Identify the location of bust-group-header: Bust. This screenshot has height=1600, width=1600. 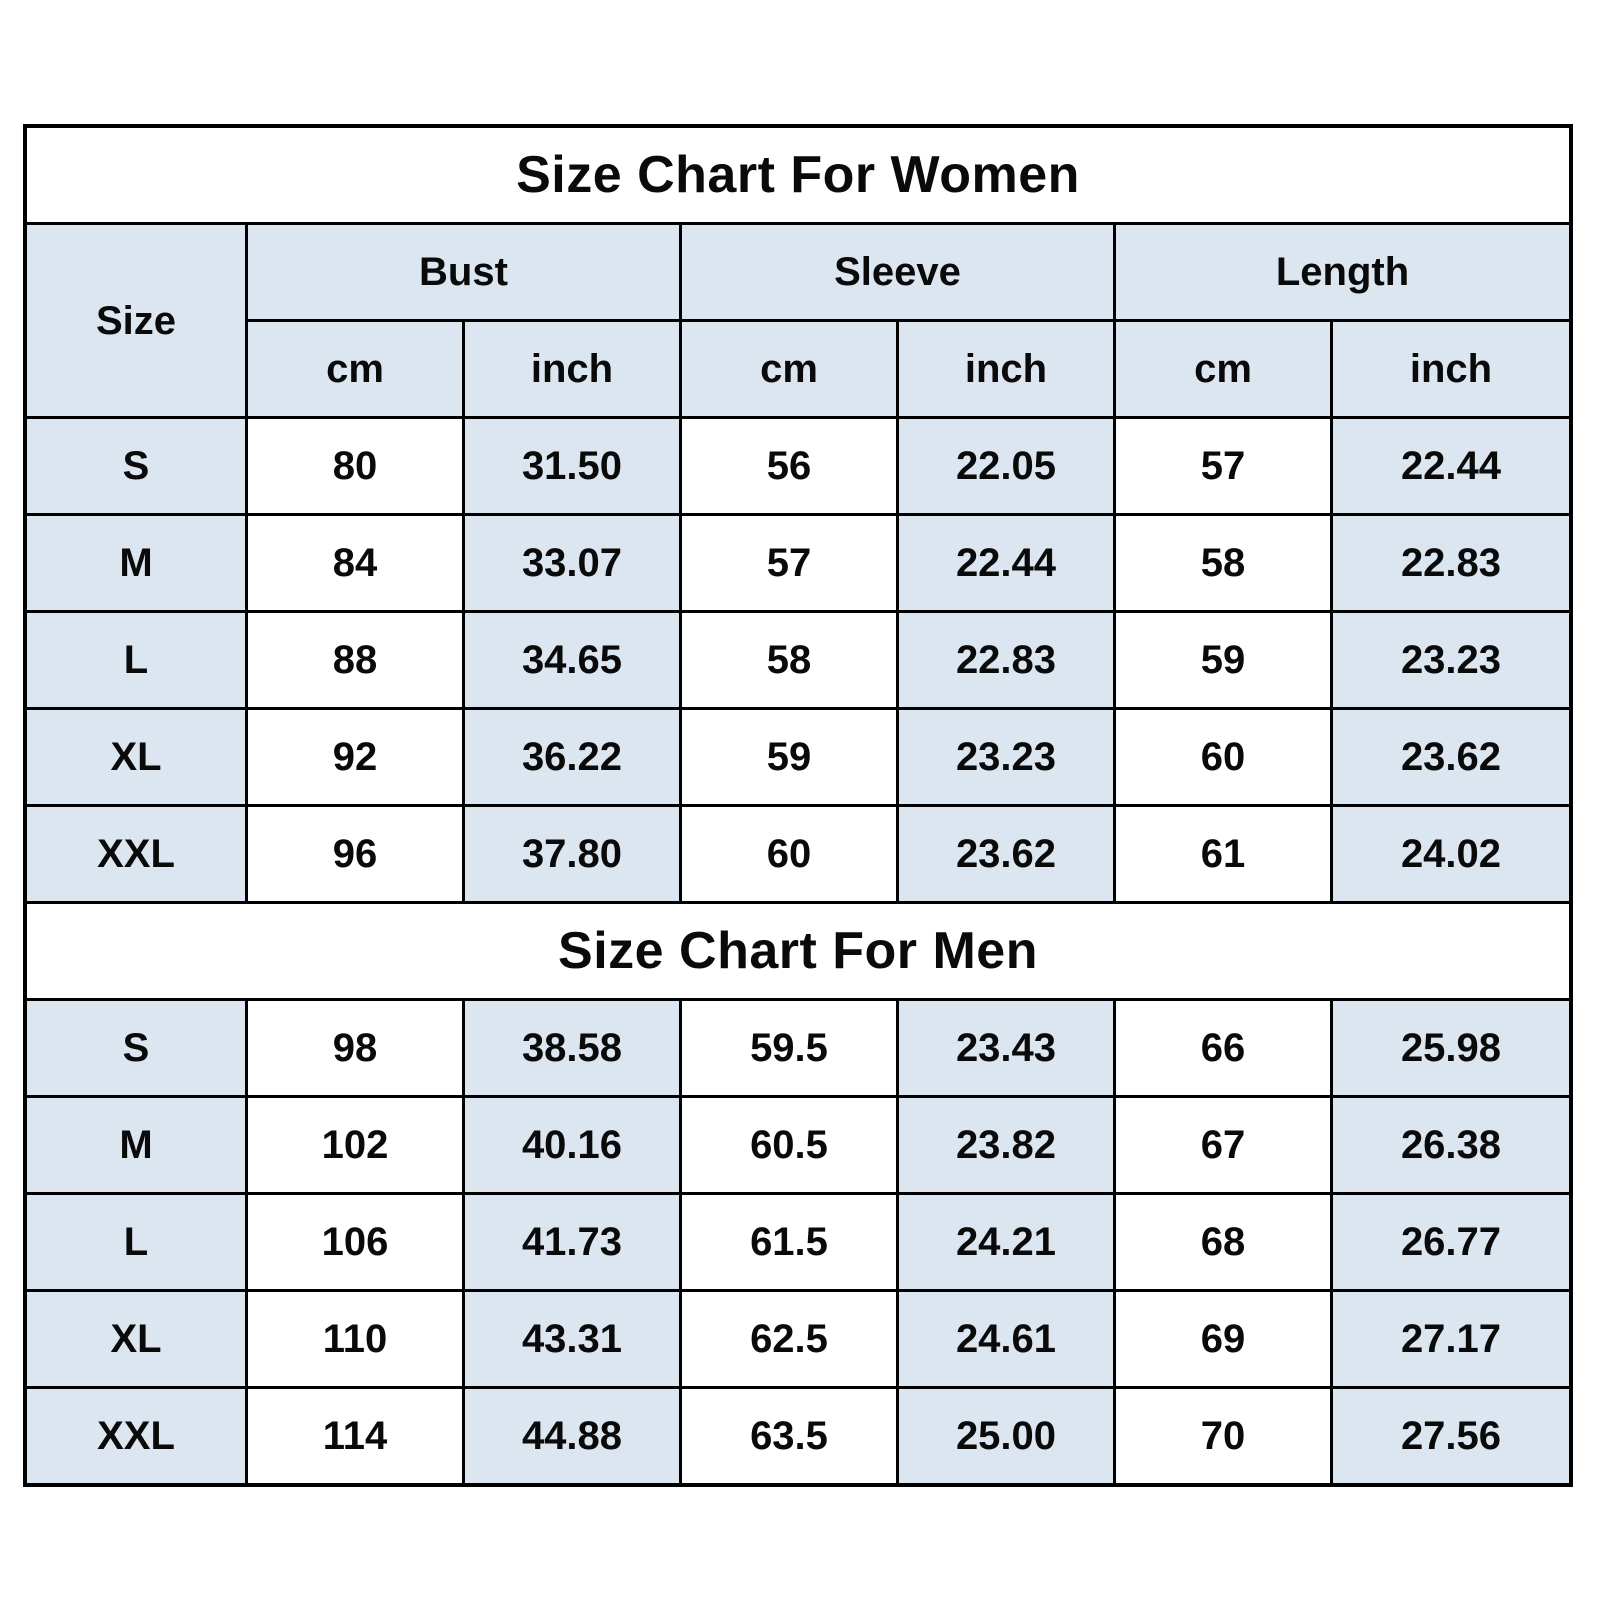
(463, 272).